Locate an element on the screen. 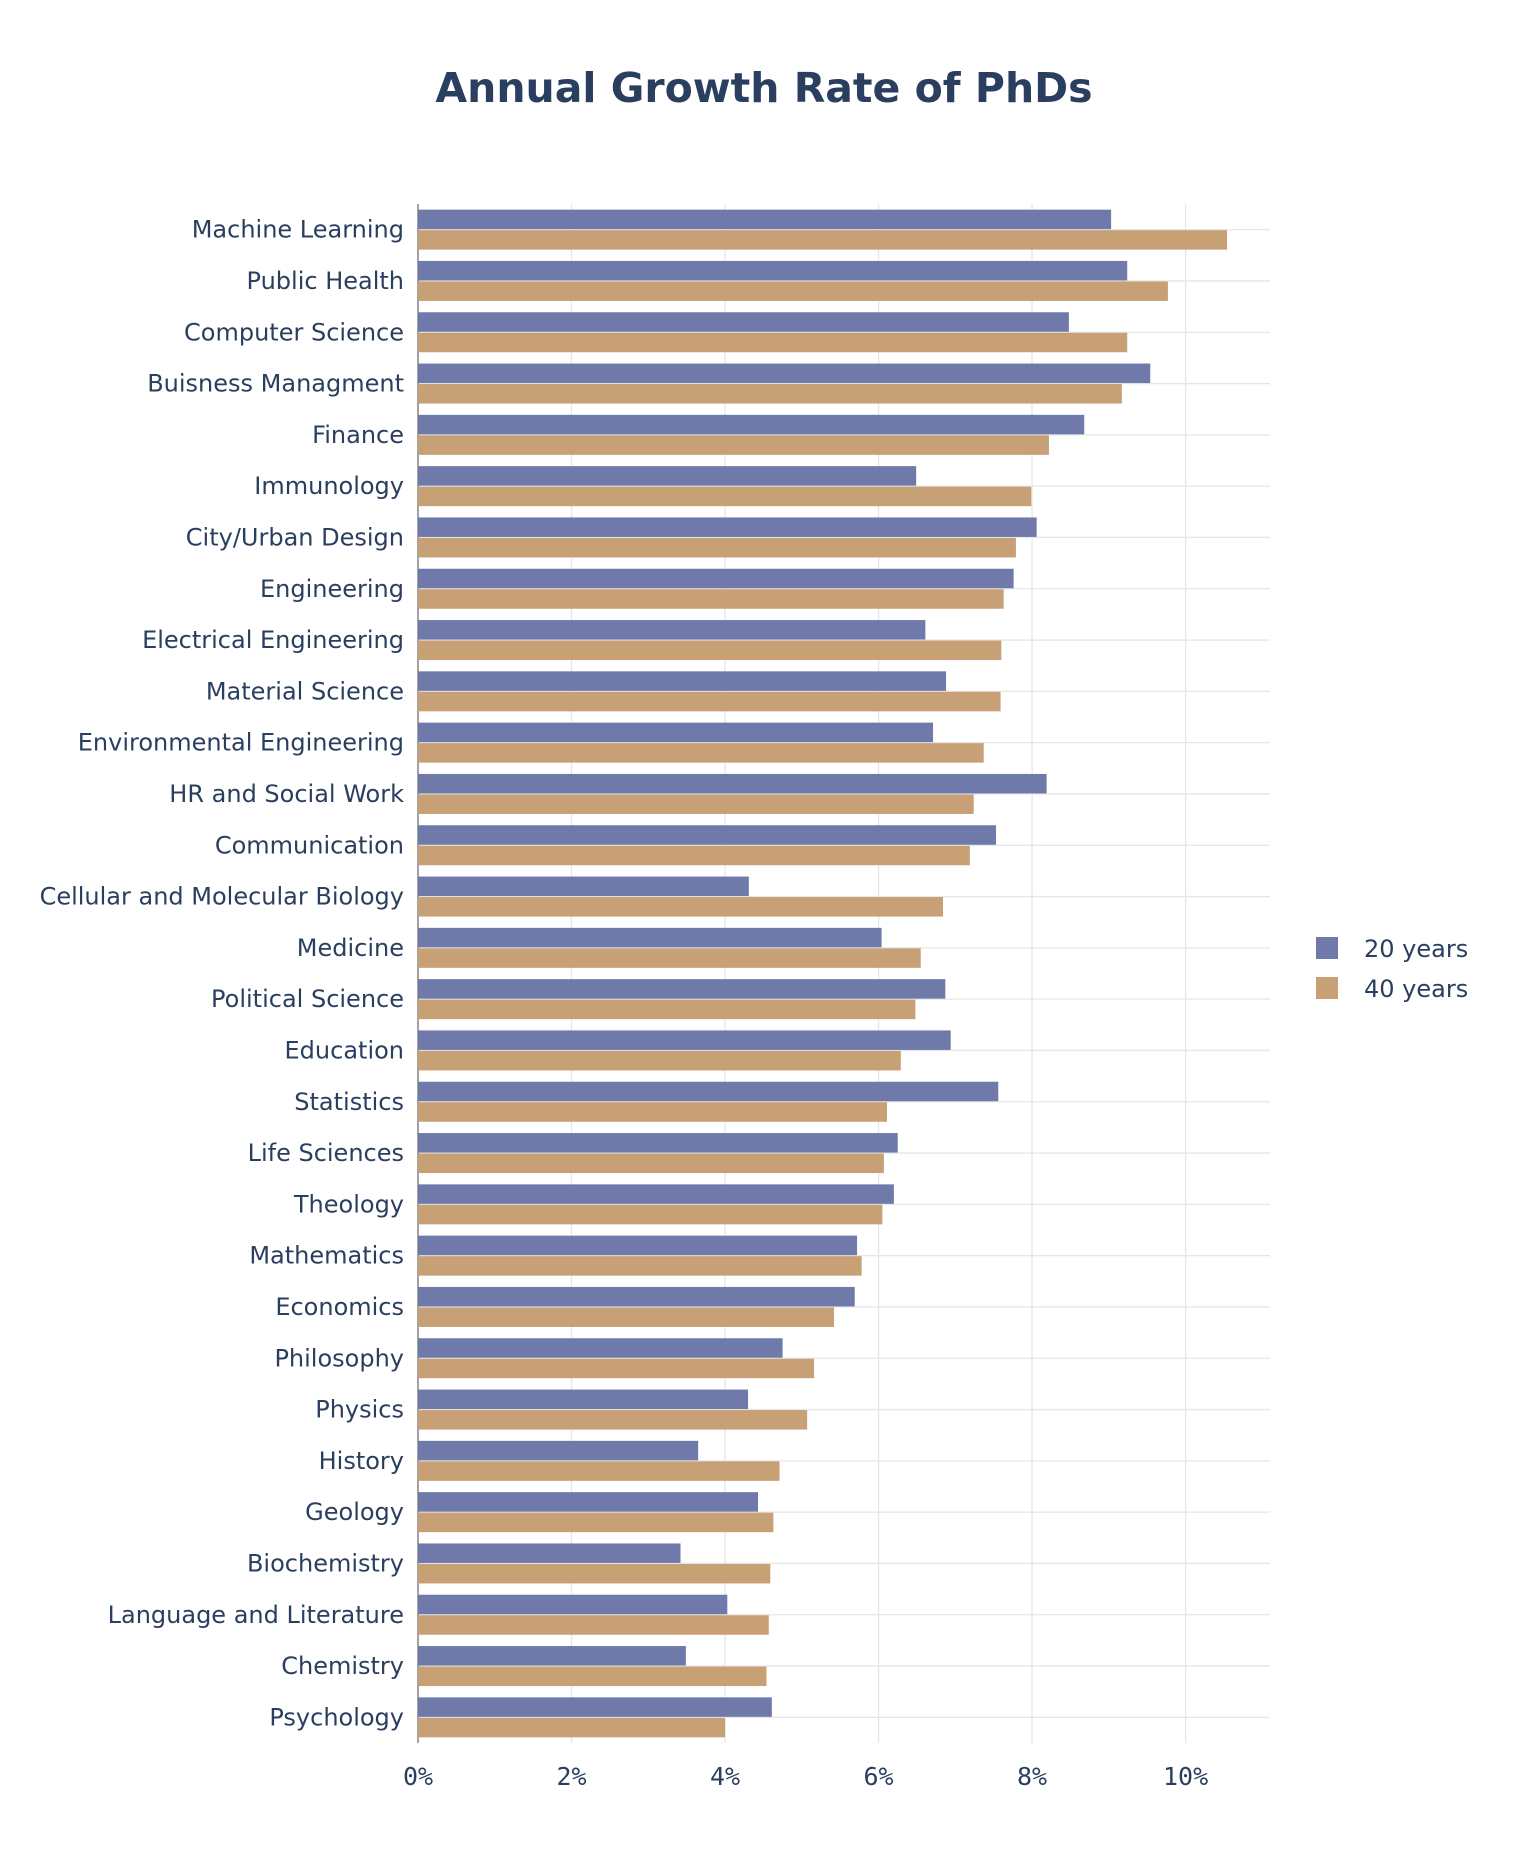  bar-20-years-physics: Physics (20 years): 4.3% is located at coordinates (583, 1399).